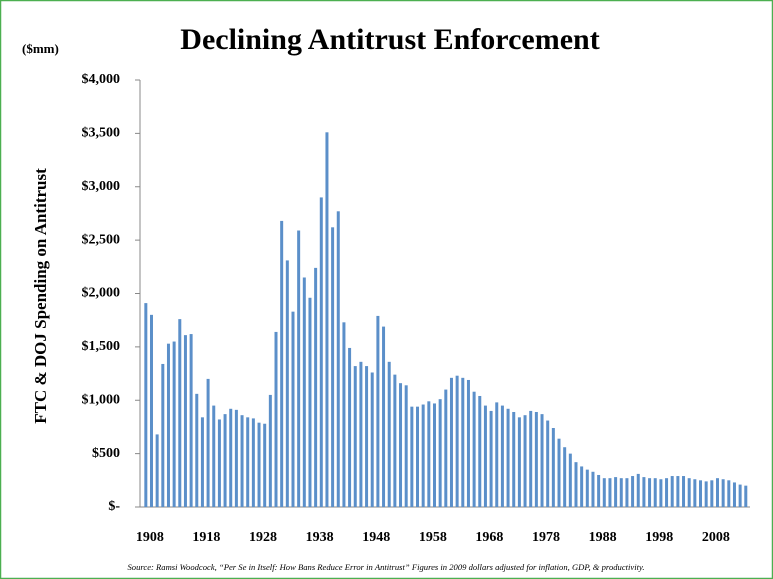 The height and width of the screenshot is (579, 773). I want to click on y-tick-label: $500, so click(106, 453).